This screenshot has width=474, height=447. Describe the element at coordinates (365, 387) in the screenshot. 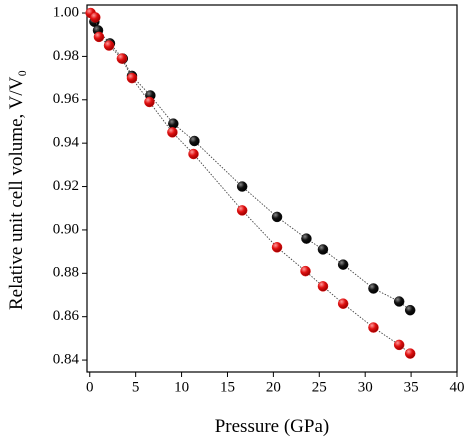

I see `x-tick-label: 30` at that location.